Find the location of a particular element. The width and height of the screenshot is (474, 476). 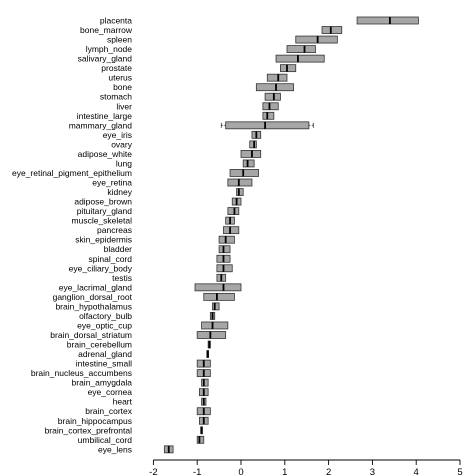

box-eye_cornea is located at coordinates (203, 392).